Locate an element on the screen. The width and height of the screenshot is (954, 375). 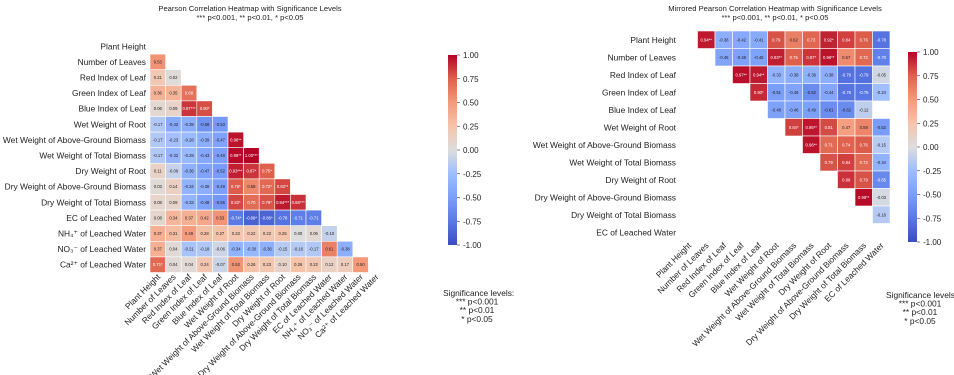
colorbar-tick-label: -0.25 is located at coordinates (472, 174).